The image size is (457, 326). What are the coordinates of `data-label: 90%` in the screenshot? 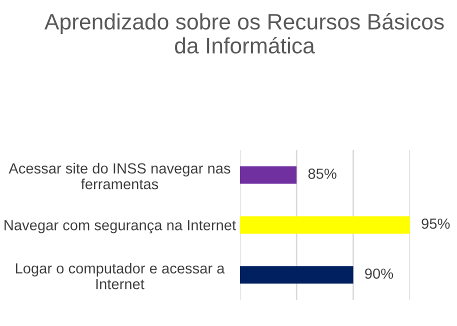 It's located at (379, 273).